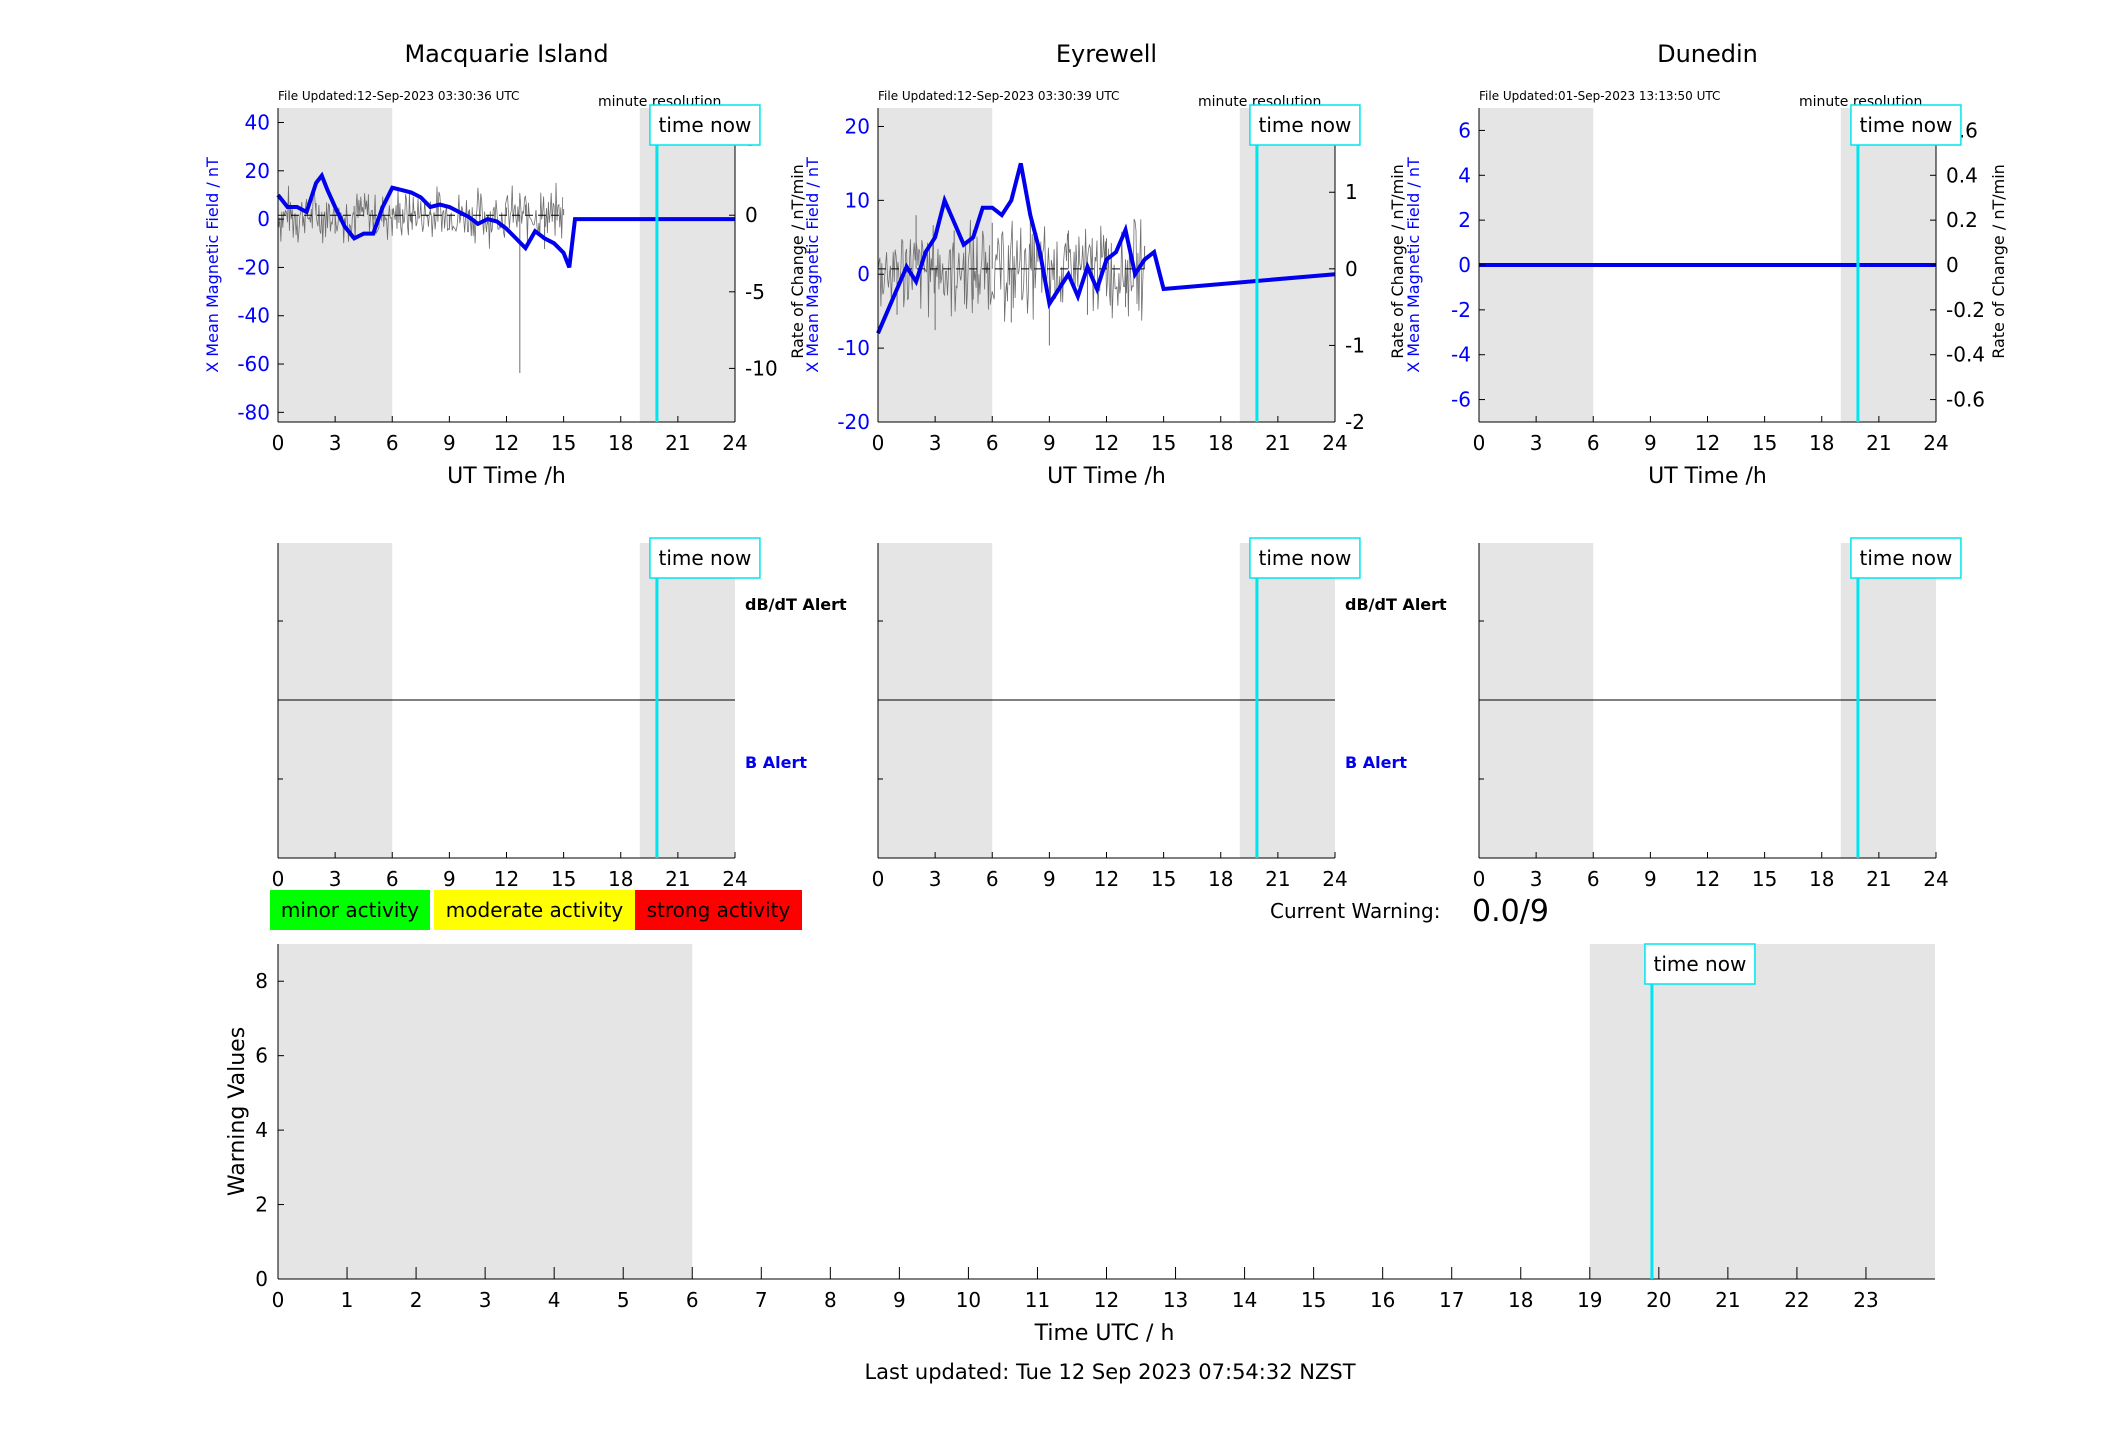 The height and width of the screenshot is (1437, 2117). What do you see at coordinates (623, 1300) in the screenshot?
I see `x-tick-label: 5` at bounding box center [623, 1300].